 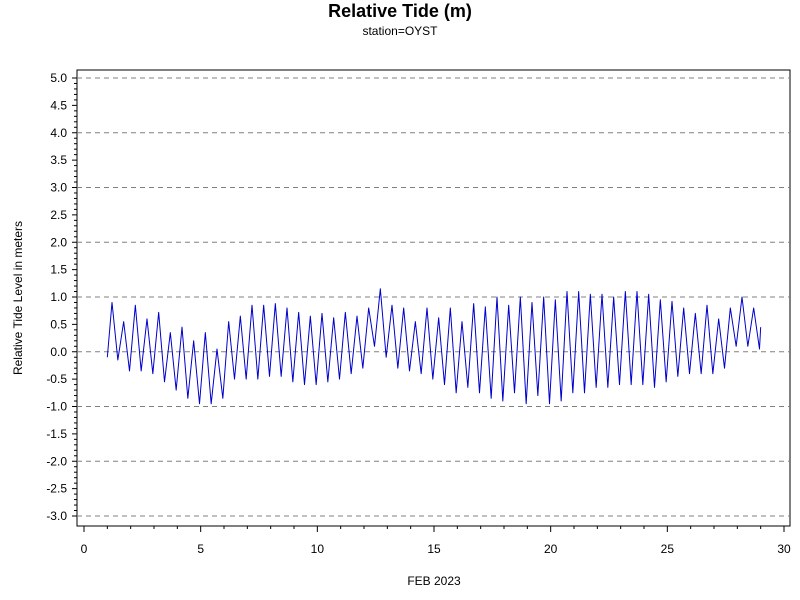 I want to click on y-tick-label: 4.0, so click(x=58, y=133).